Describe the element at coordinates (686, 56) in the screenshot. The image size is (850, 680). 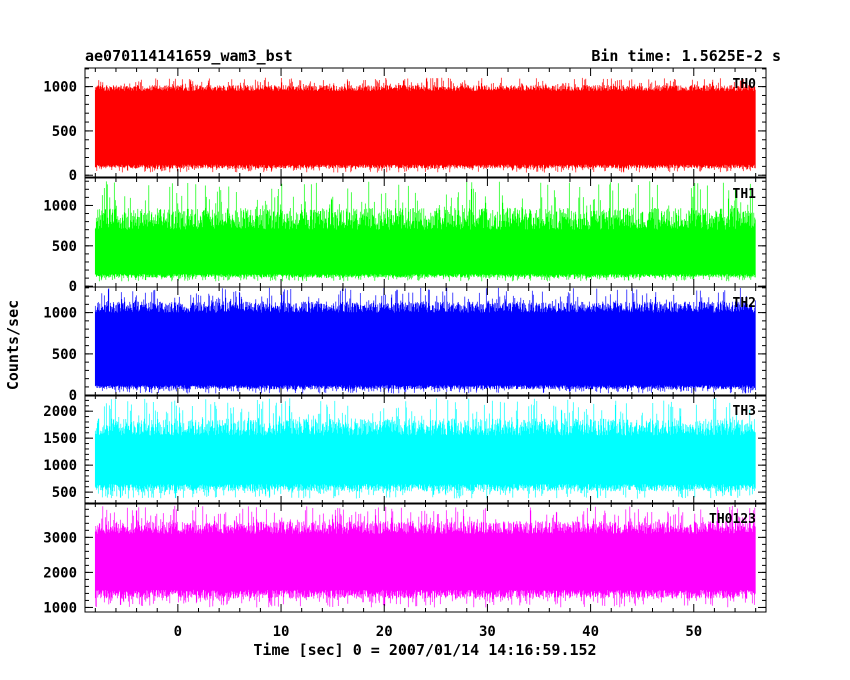
I see `bin-time-label: Bin time: 1.5625E-2 s` at that location.